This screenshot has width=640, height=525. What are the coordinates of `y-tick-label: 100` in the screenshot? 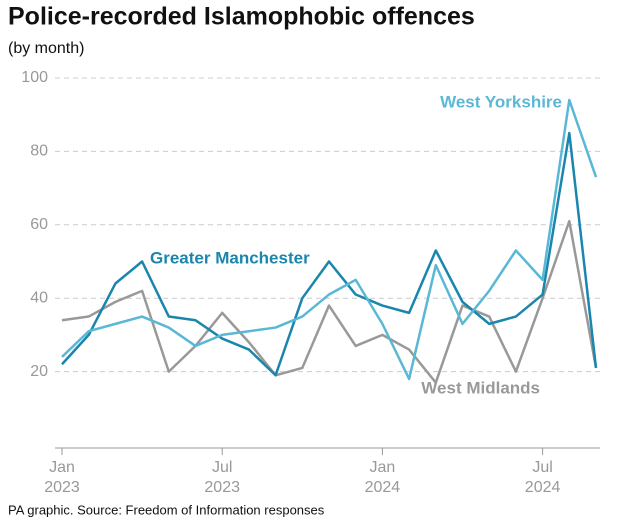 It's located at (34, 77).